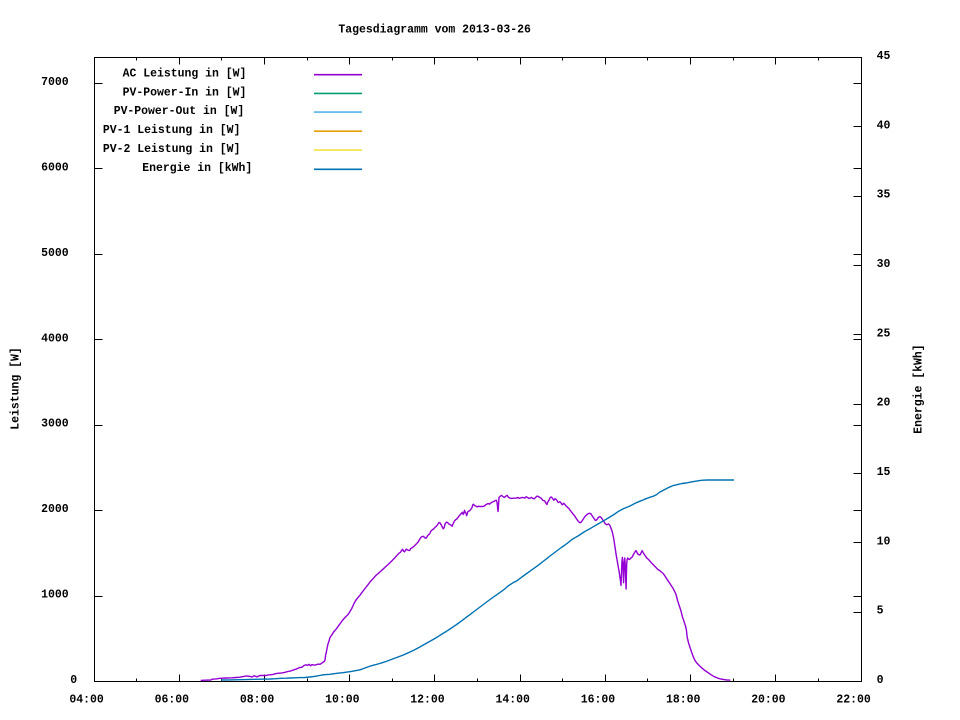 Image resolution: width=960 pixels, height=720 pixels. What do you see at coordinates (172, 130) in the screenshot?
I see `svg-text: PV-1 Leistung in [W]` at bounding box center [172, 130].